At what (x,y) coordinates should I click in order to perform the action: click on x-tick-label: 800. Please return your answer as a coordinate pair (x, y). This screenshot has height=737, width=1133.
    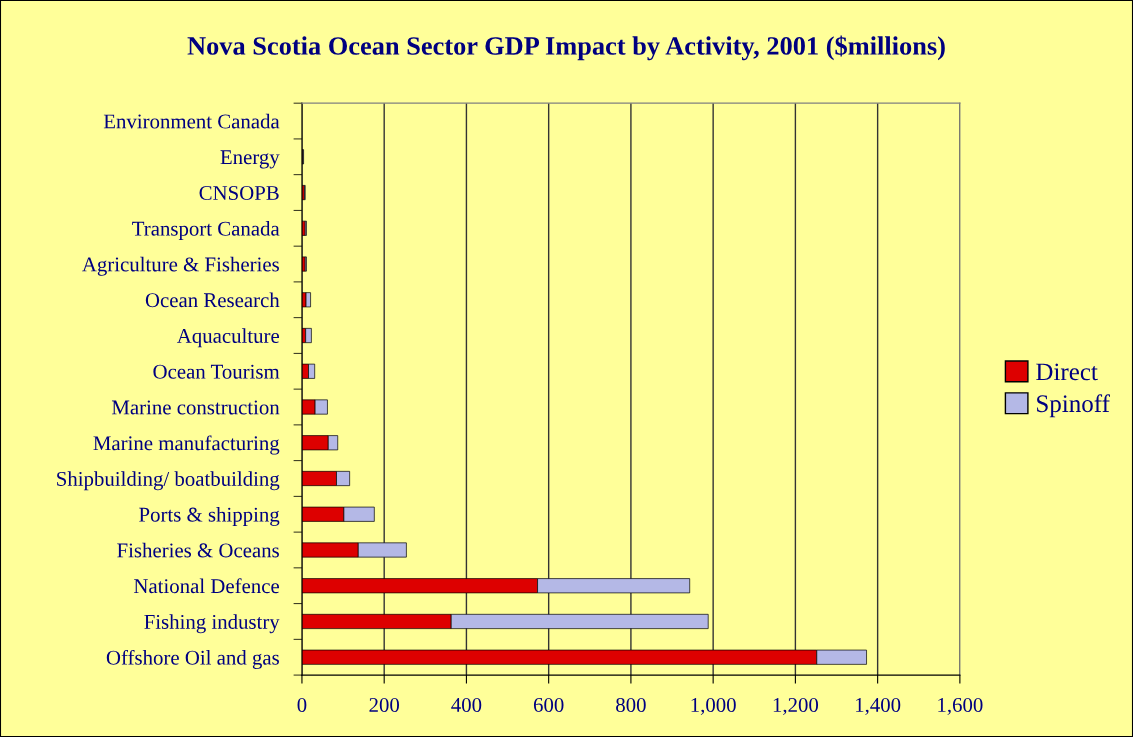
    Looking at the image, I should click on (631, 704).